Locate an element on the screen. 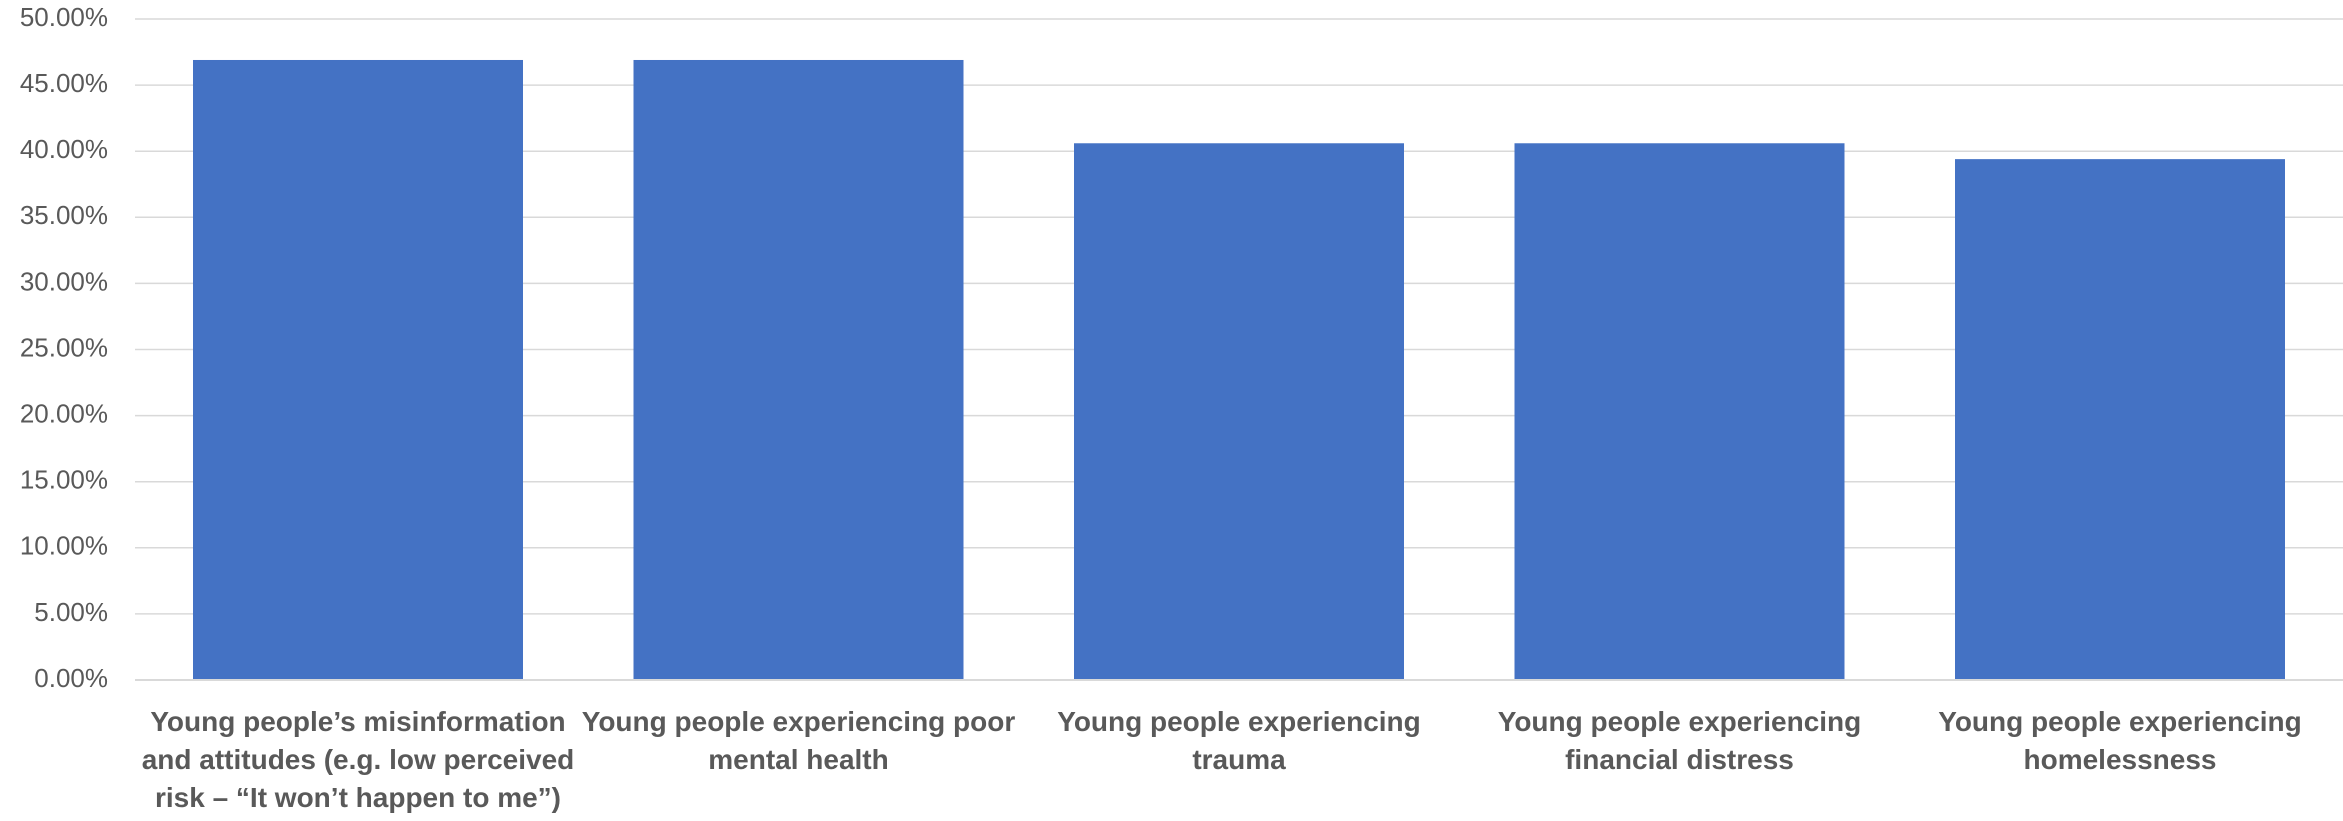 The image size is (2343, 821). x-tick-label-line: trauma is located at coordinates (1239, 759).